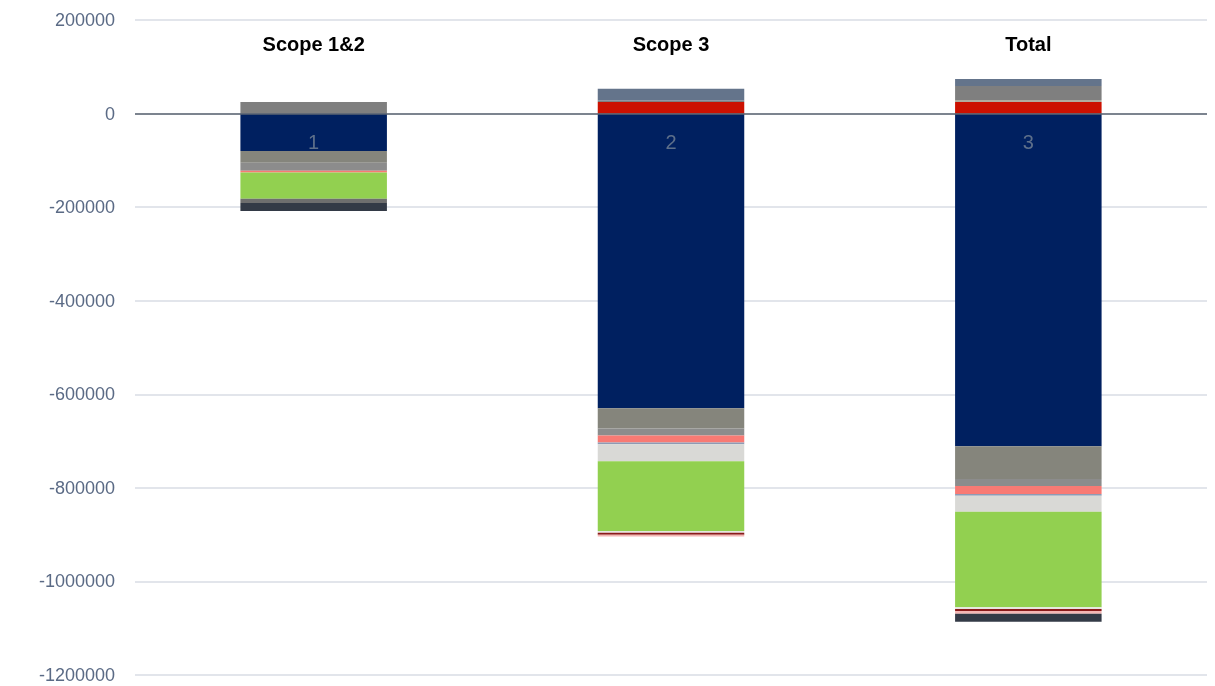  I want to click on y-tick-label: 200000, so click(84, 20).